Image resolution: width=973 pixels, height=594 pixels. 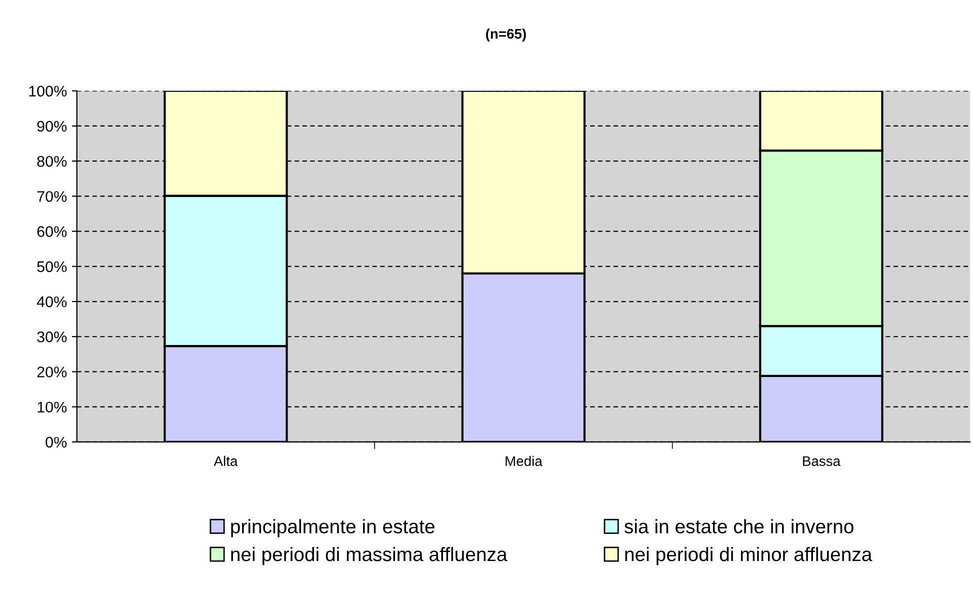 I want to click on legend-label: nei periodi di massima affluenza, so click(x=369, y=556).